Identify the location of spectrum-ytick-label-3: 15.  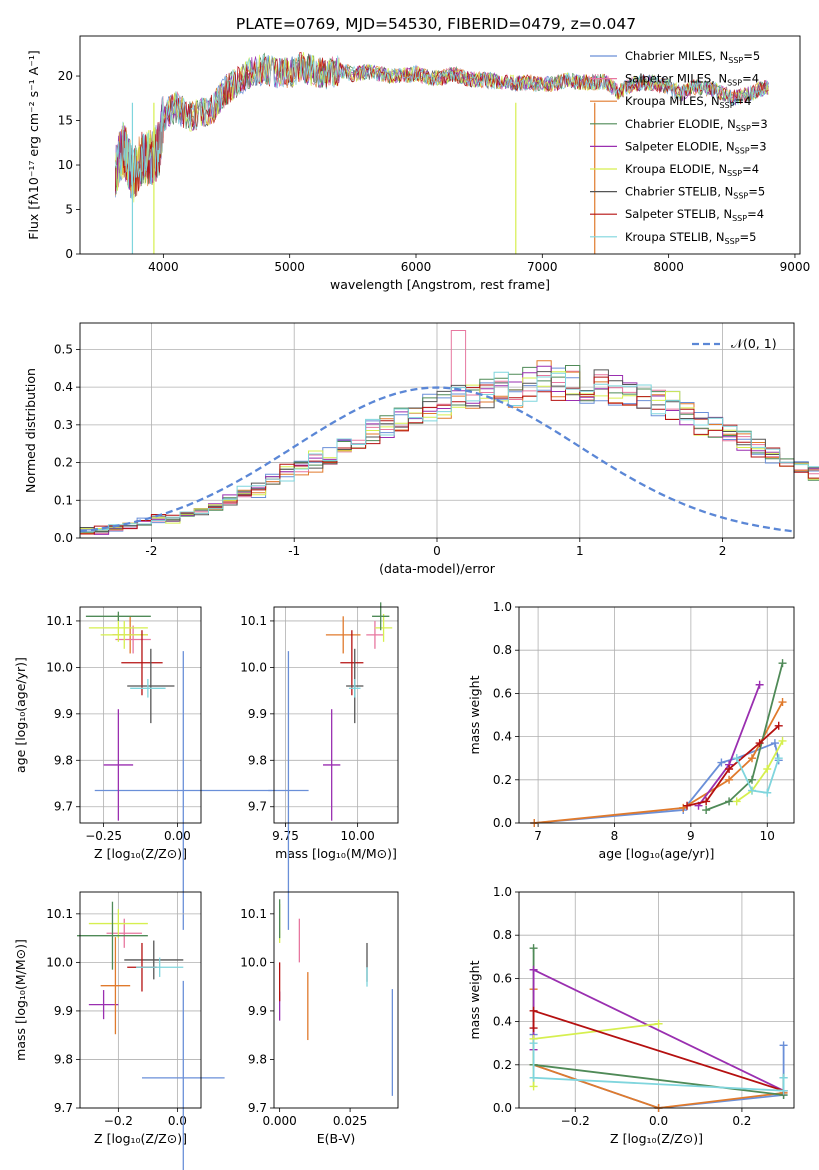
(65, 121).